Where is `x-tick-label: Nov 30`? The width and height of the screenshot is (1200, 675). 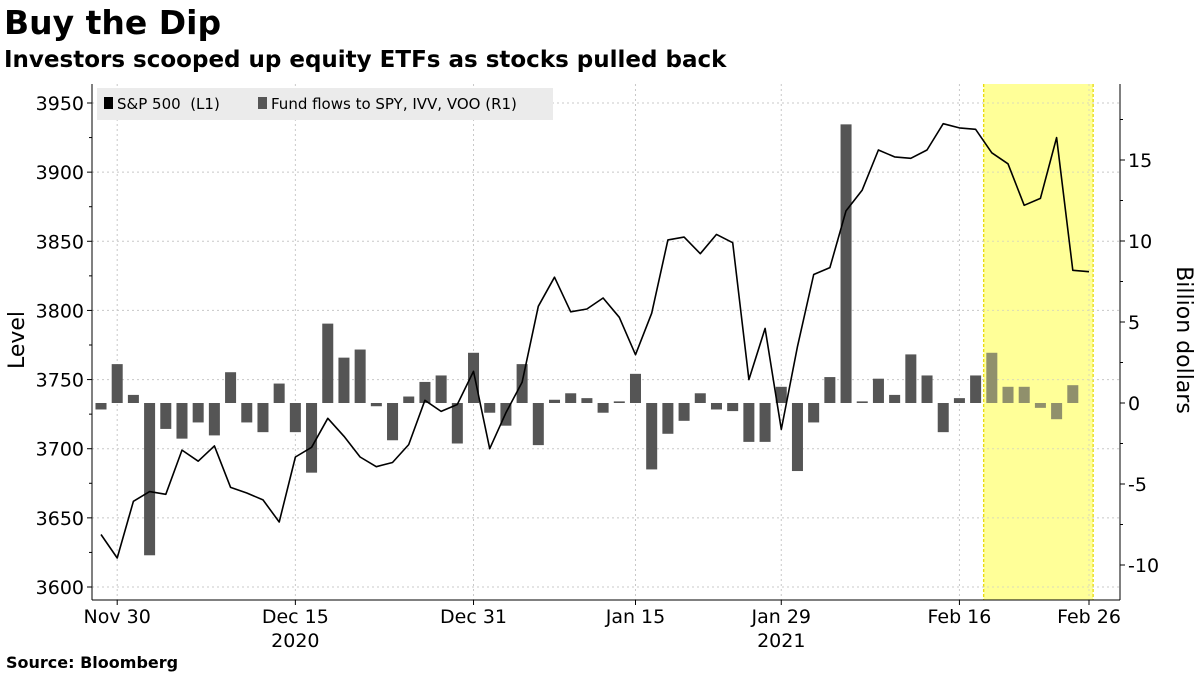 x-tick-label: Nov 30 is located at coordinates (117, 617).